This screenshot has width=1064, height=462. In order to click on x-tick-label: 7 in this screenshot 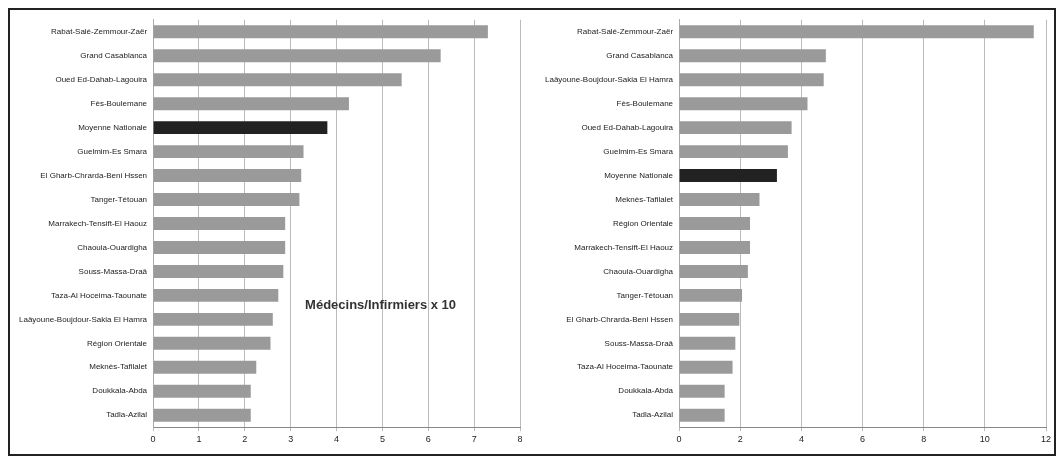, I will do `click(474, 439)`.